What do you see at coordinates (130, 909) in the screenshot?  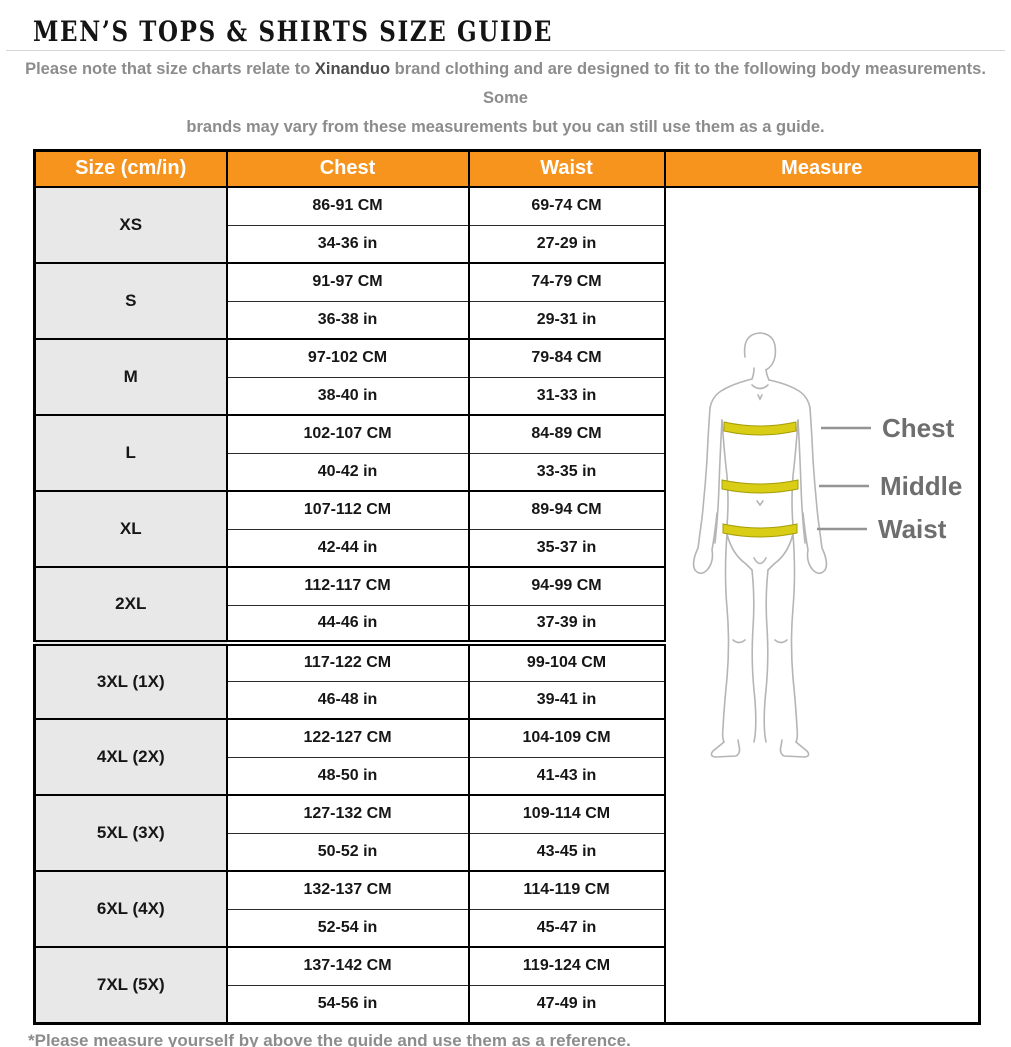 I see `size-cell-6xl: 6XL (4X)` at bounding box center [130, 909].